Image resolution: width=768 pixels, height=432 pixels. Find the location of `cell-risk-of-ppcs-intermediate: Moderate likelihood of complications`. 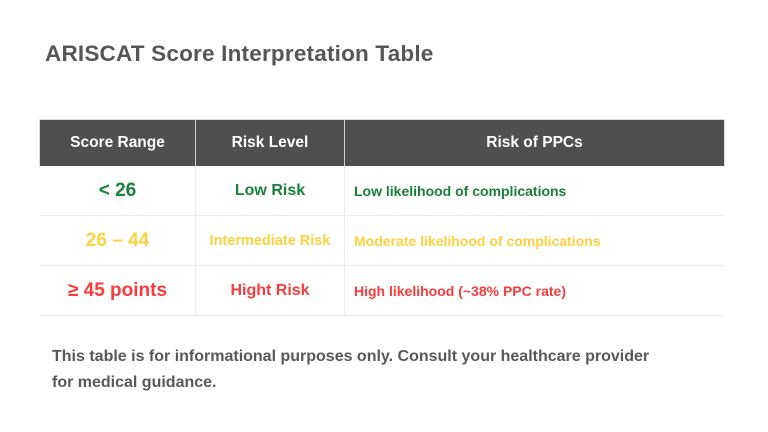

cell-risk-of-ppcs-intermediate: Moderate likelihood of complications is located at coordinates (534, 240).